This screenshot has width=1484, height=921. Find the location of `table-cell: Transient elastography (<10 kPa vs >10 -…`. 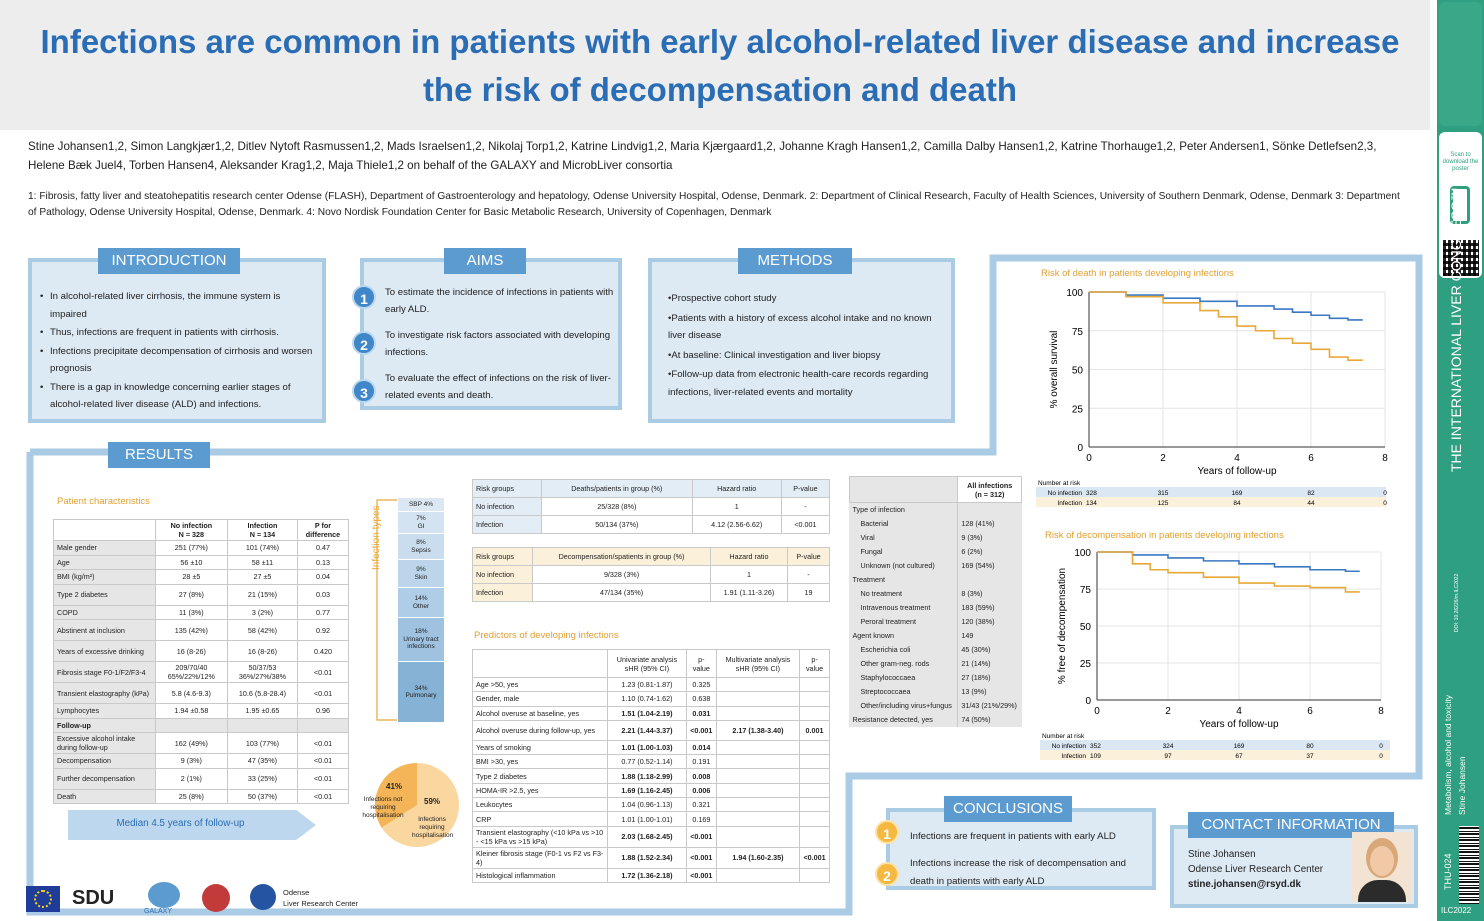

table-cell: Transient elastography (<10 kPa vs >10 -… is located at coordinates (540, 836).